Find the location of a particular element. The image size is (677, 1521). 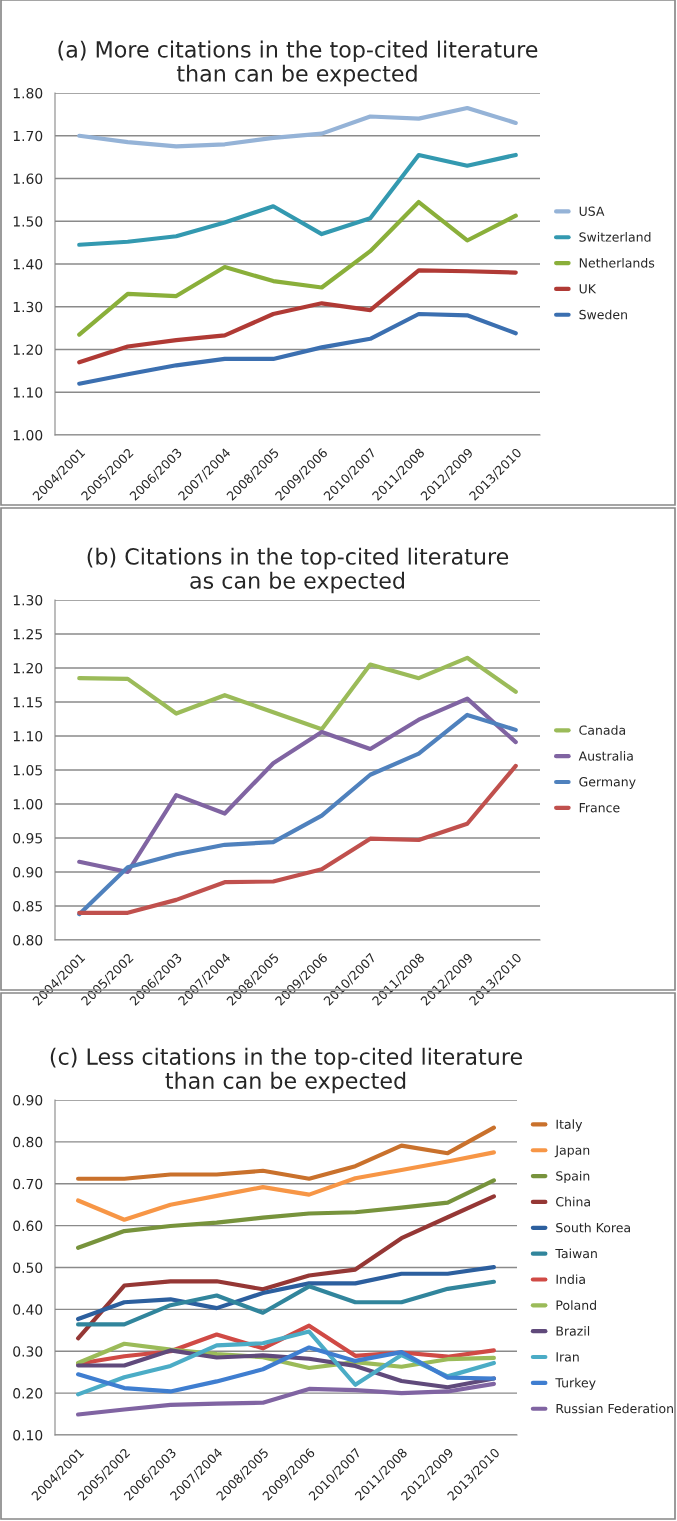

y-tick-label: 1.60 is located at coordinates (28, 178).